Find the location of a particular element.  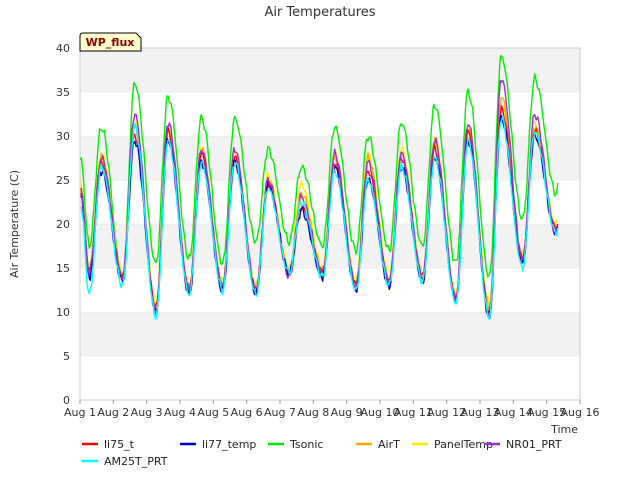

y-tick-label: 25 is located at coordinates (63, 180).